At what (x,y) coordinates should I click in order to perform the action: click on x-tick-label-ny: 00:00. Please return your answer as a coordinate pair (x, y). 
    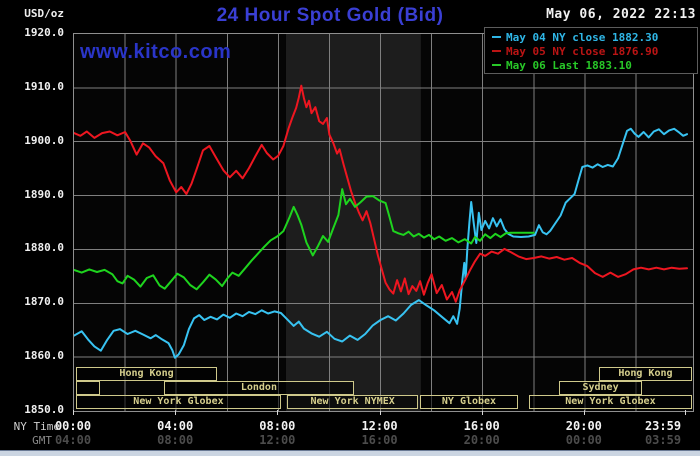
    Looking at the image, I should click on (73, 426).